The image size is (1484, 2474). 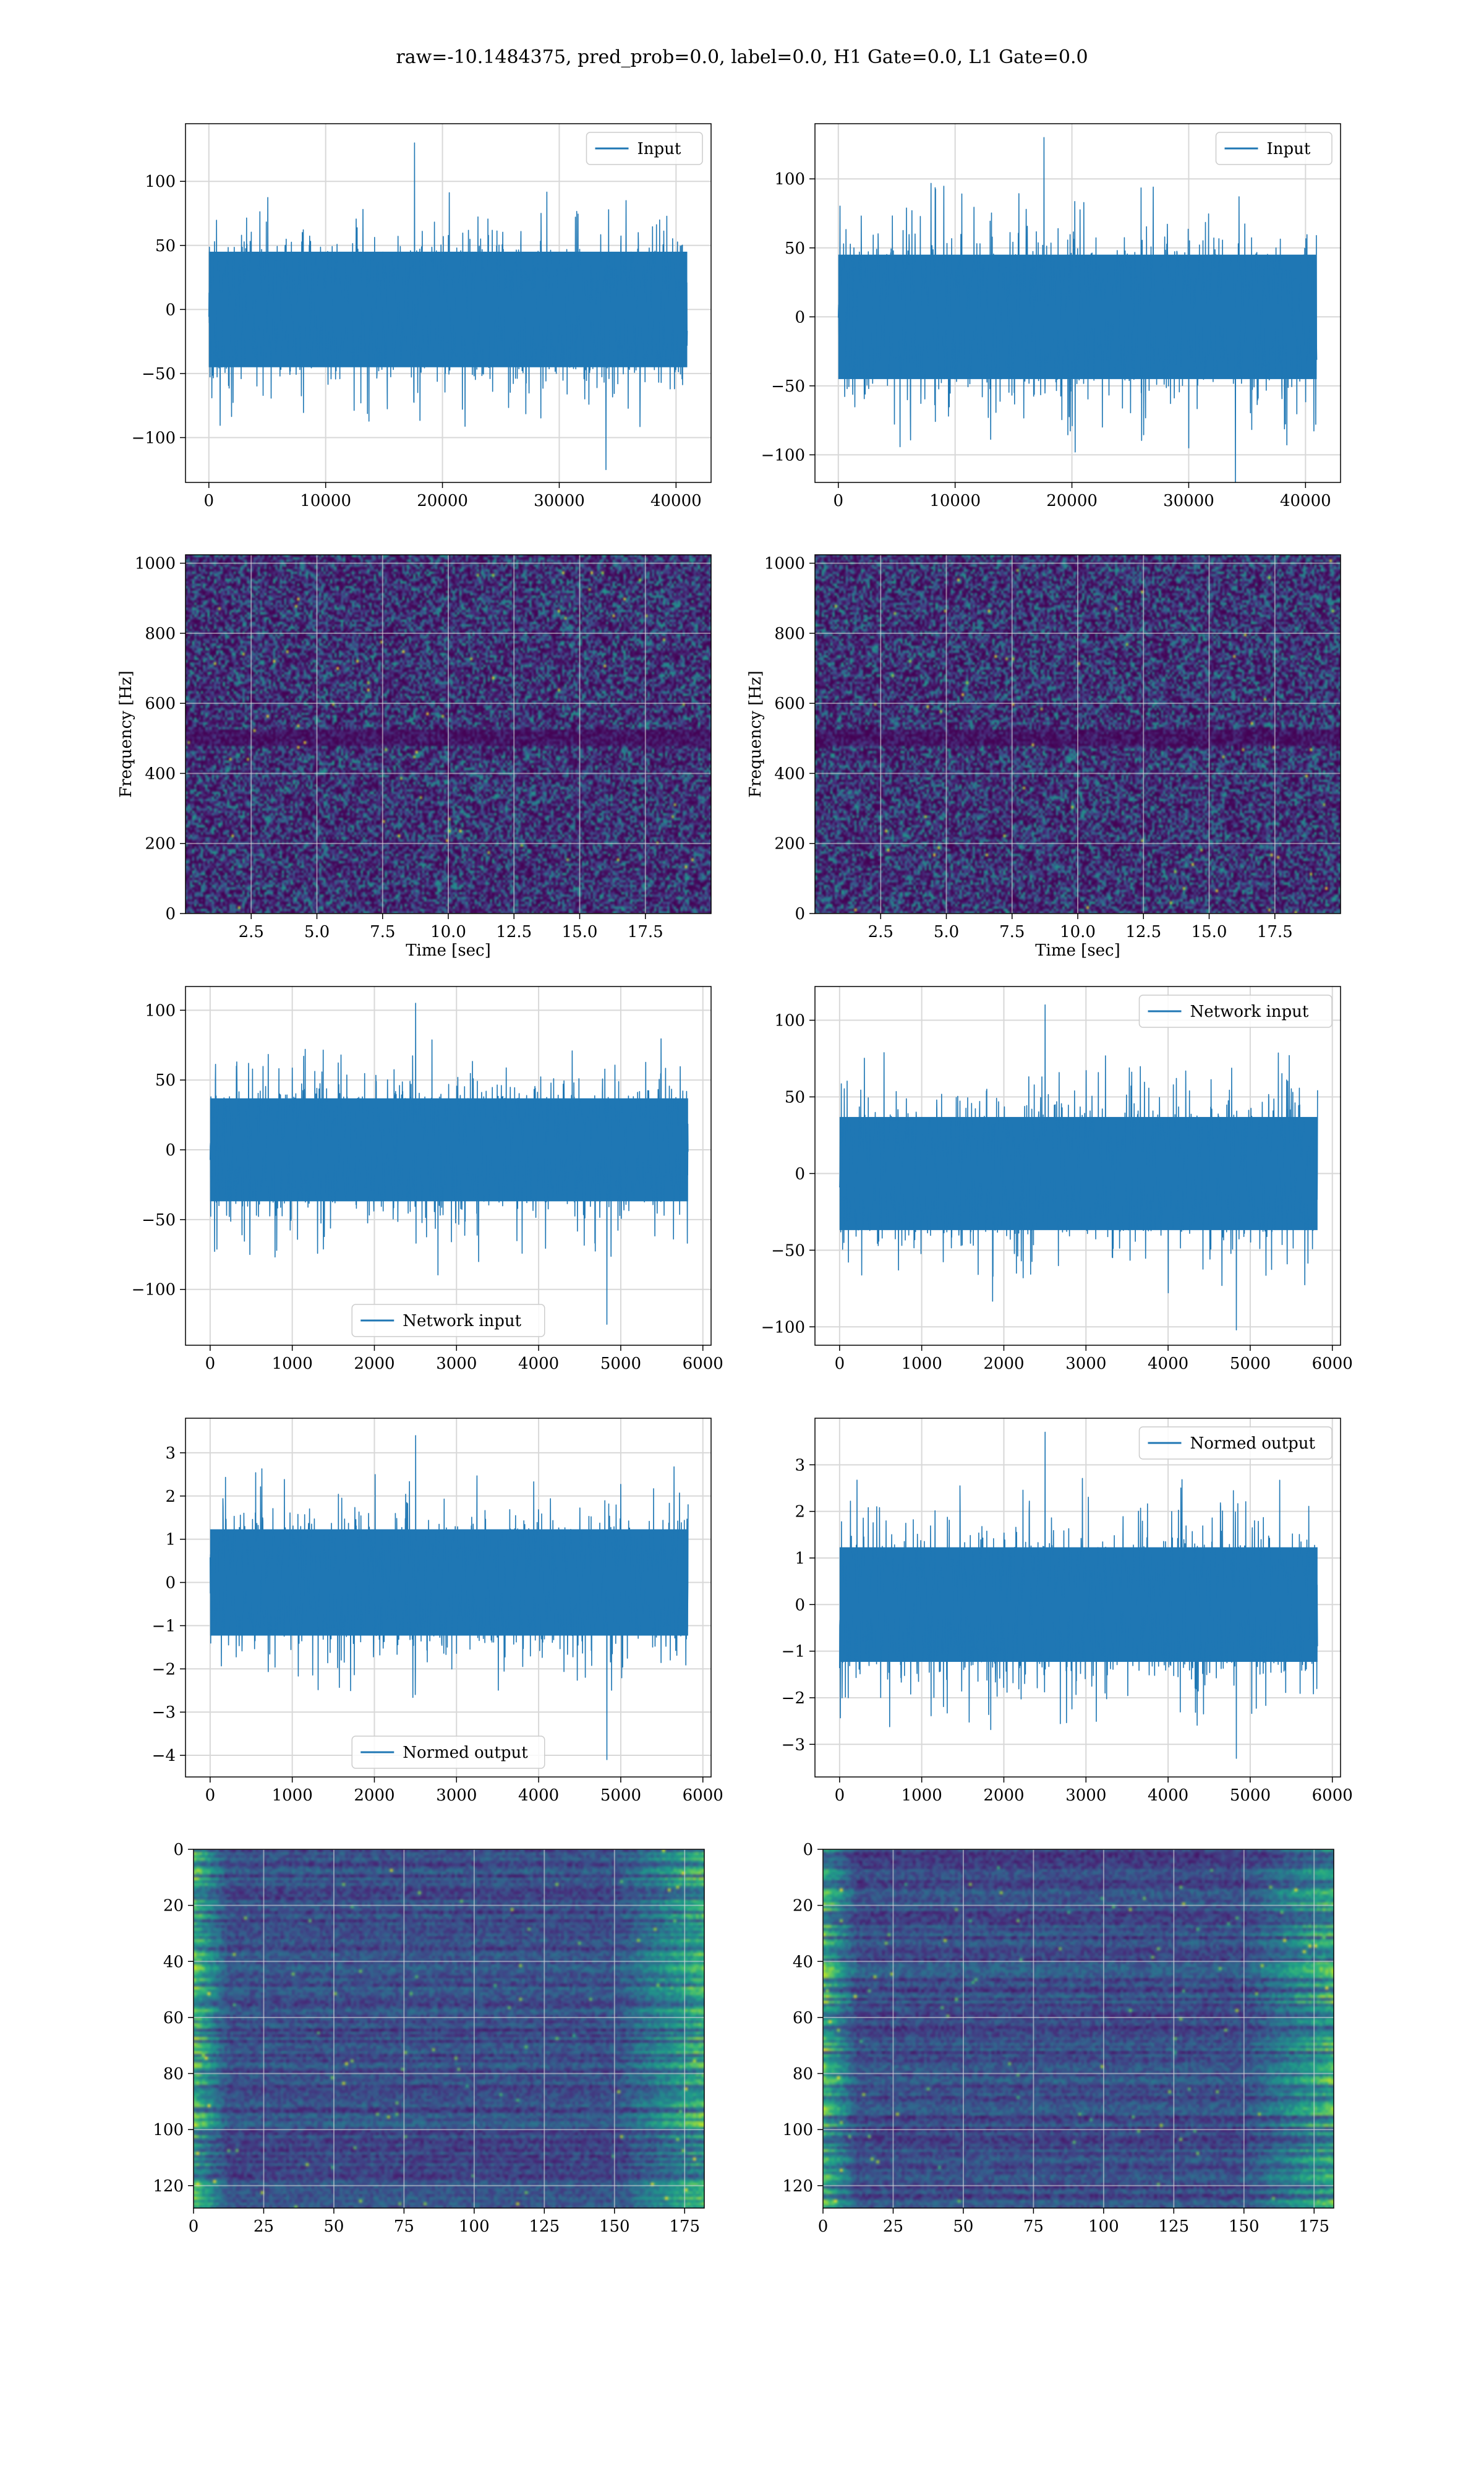 I want to click on y-tick-label: −3, so click(x=793, y=1745).